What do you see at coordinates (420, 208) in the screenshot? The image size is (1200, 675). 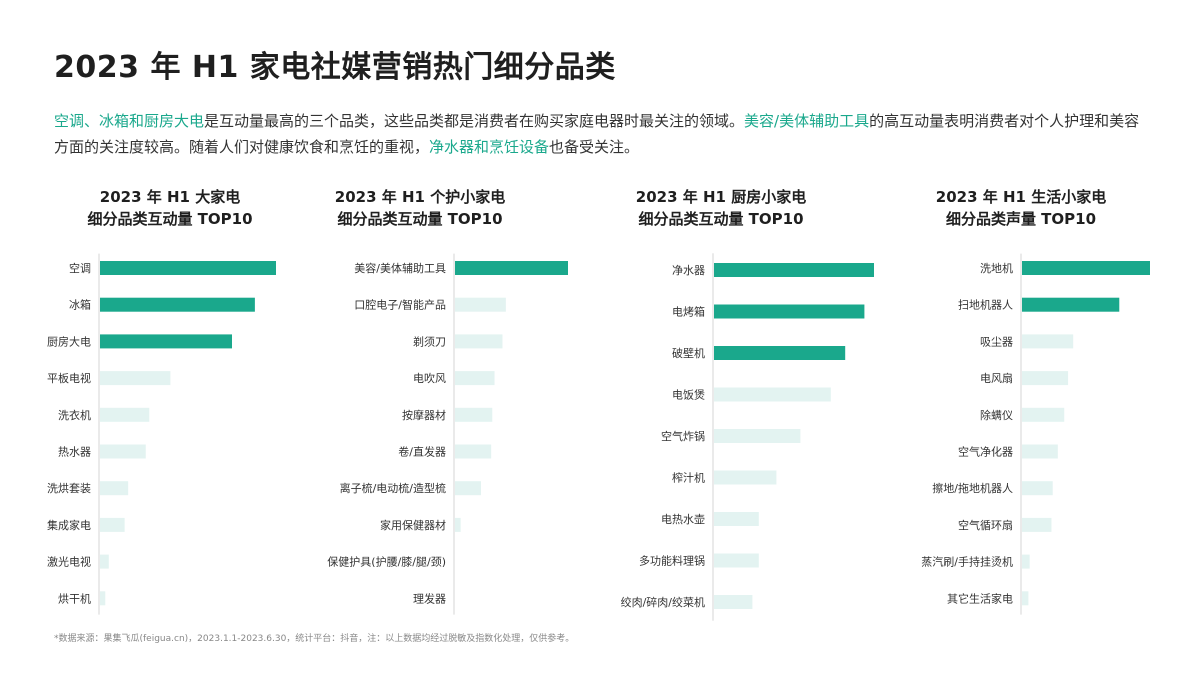 I see `chart-title: 2023 年 H1 个护小家电 细分品类互动量 TOP10` at bounding box center [420, 208].